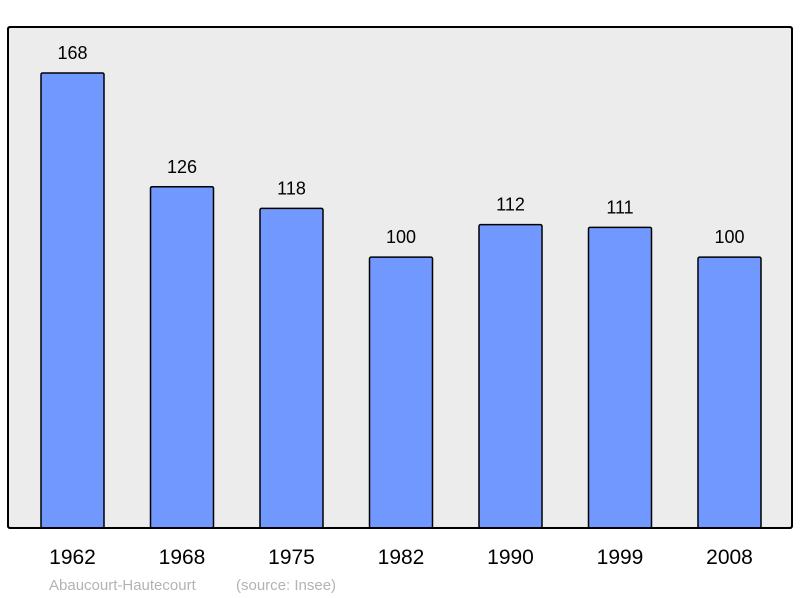 Image resolution: width=800 pixels, height=598 pixels. What do you see at coordinates (182, 357) in the screenshot?
I see `bar-1968` at bounding box center [182, 357].